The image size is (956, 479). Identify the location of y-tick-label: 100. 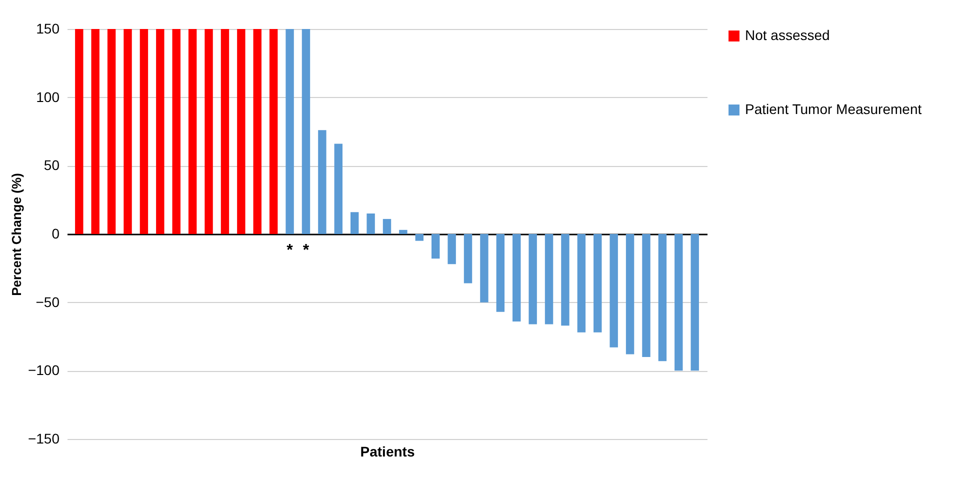
(48, 96).